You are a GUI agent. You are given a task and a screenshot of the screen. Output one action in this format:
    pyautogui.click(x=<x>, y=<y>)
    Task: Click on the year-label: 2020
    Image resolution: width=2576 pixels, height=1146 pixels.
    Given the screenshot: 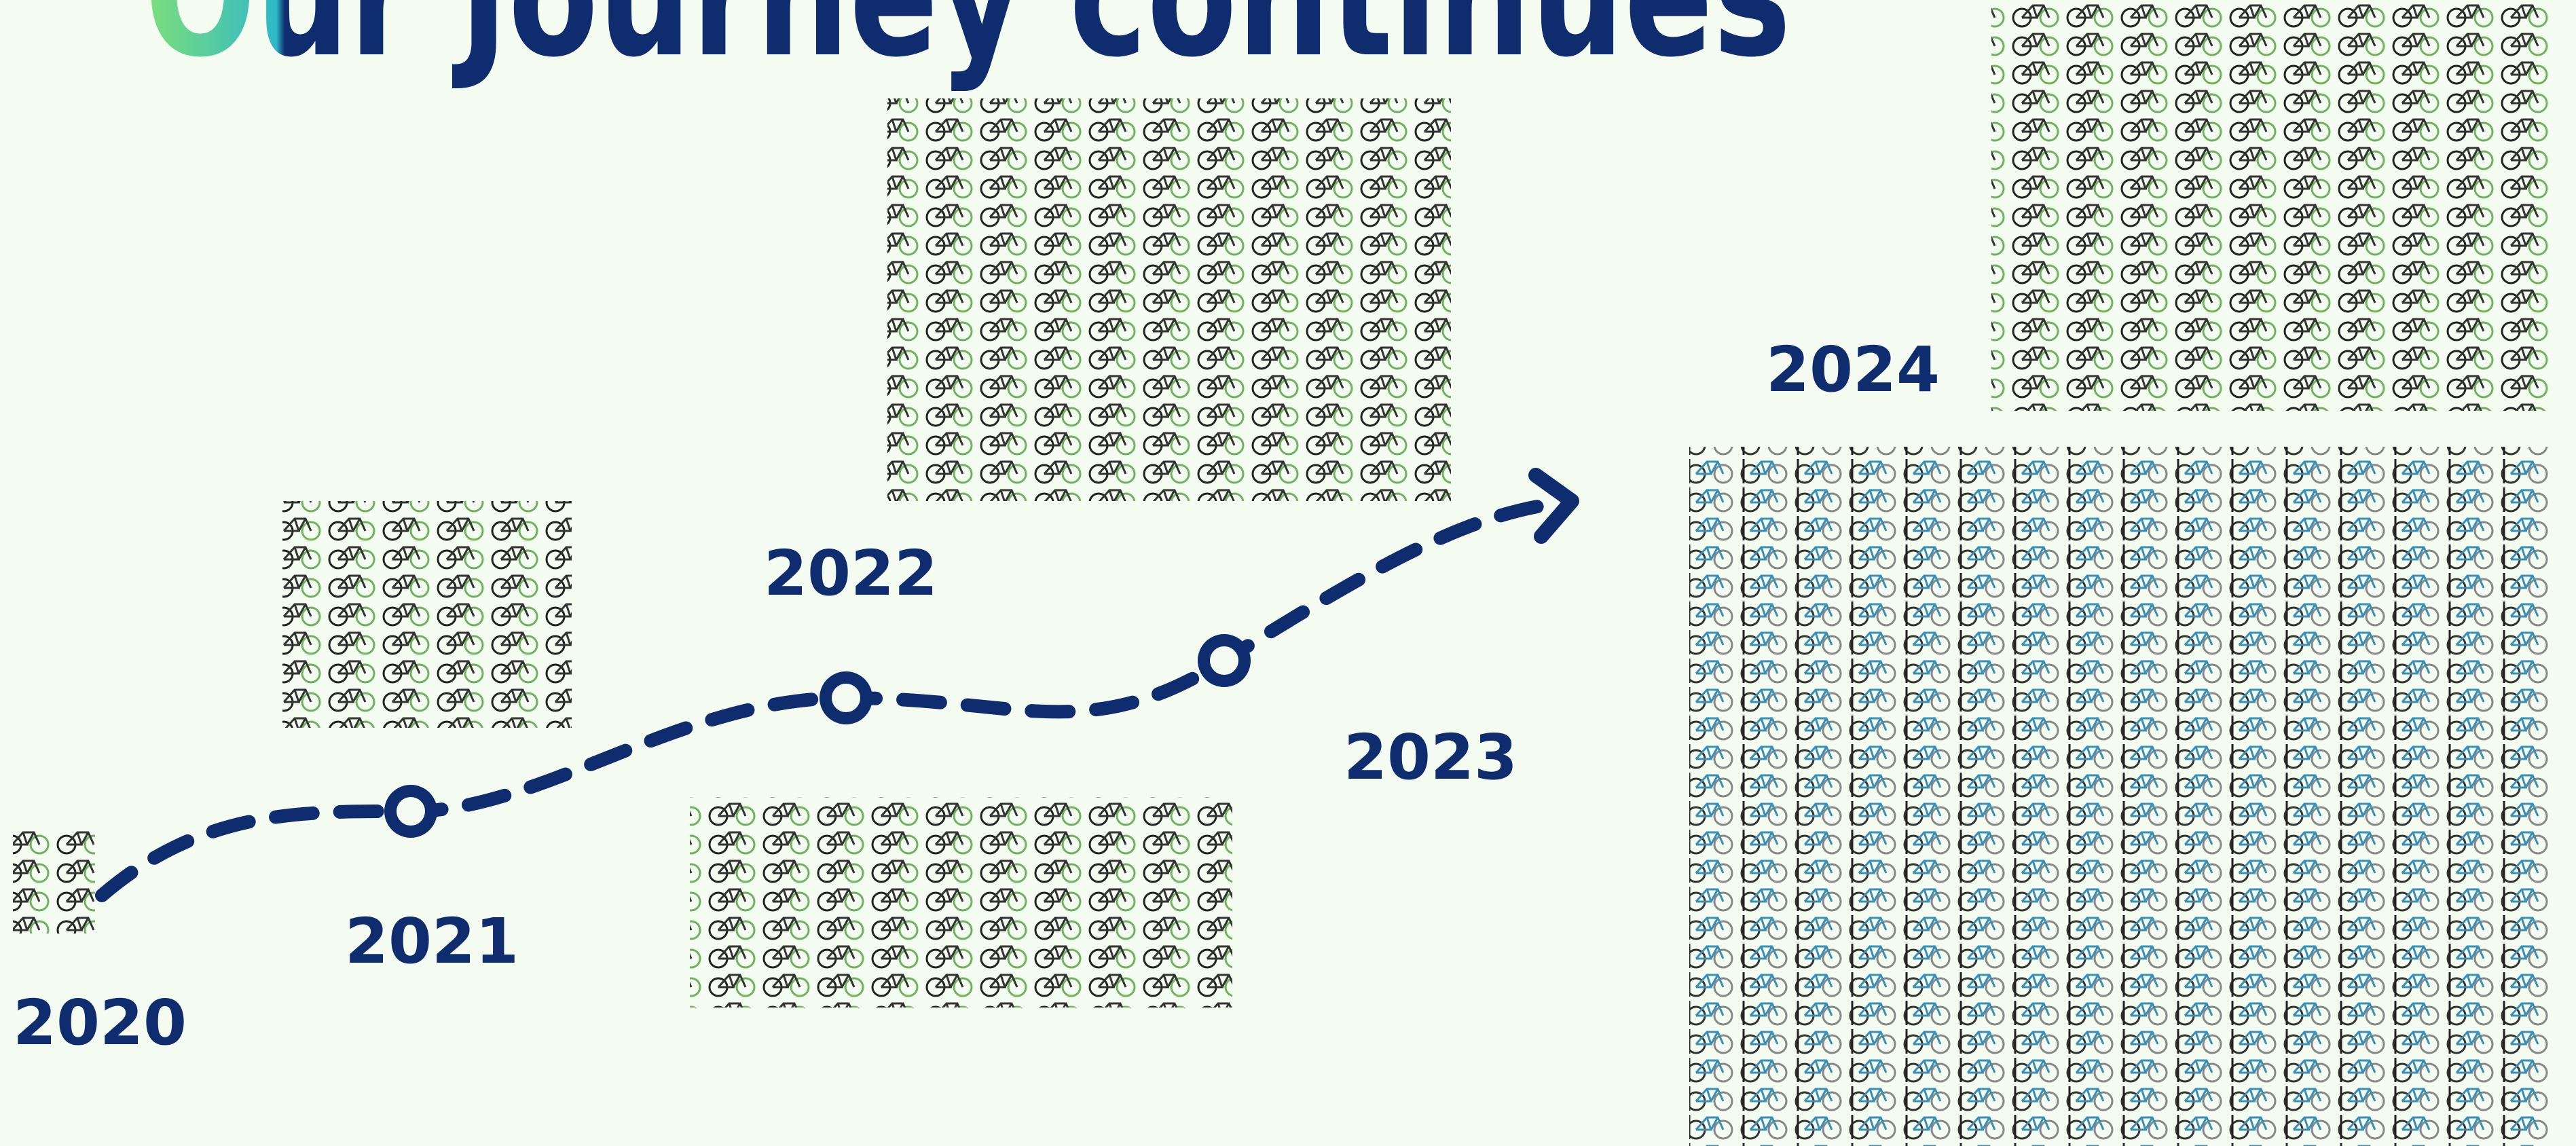 What is the action you would take?
    pyautogui.click(x=100, y=1022)
    